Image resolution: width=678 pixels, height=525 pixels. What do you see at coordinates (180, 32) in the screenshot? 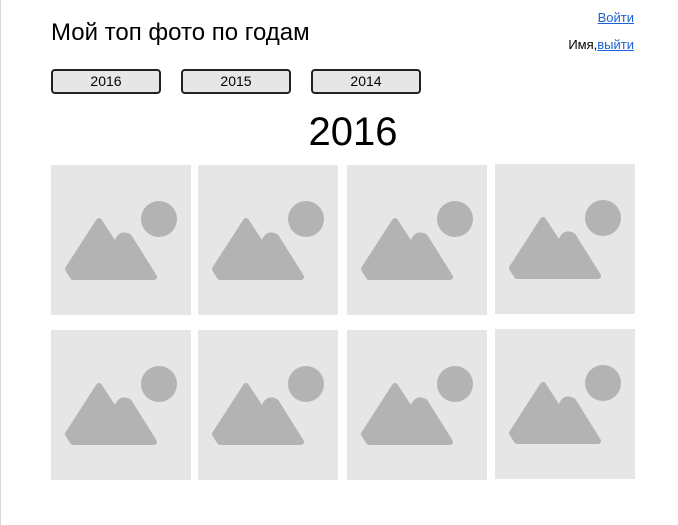
I see `page-title: Мой топ фото по годам` at bounding box center [180, 32].